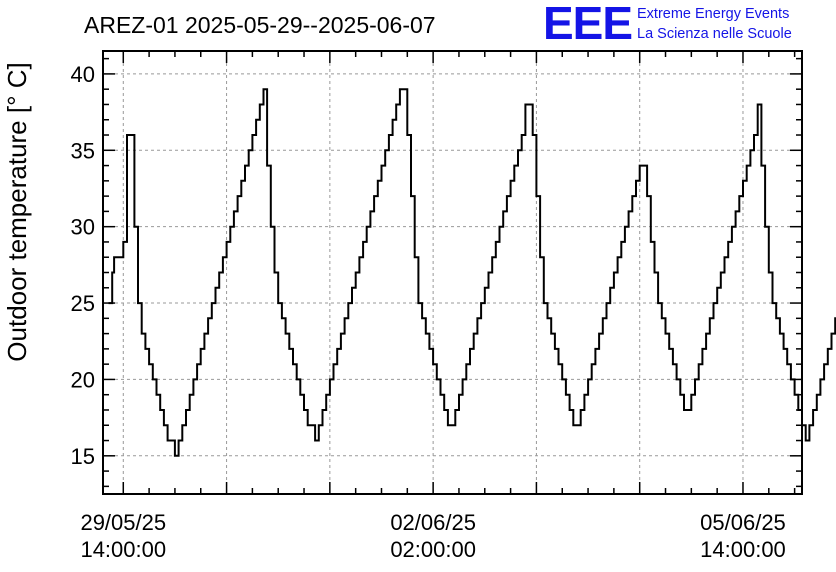 This screenshot has width=836, height=572. Describe the element at coordinates (433, 549) in the screenshot. I see `x-tick-time-label: 02:00:00` at that location.